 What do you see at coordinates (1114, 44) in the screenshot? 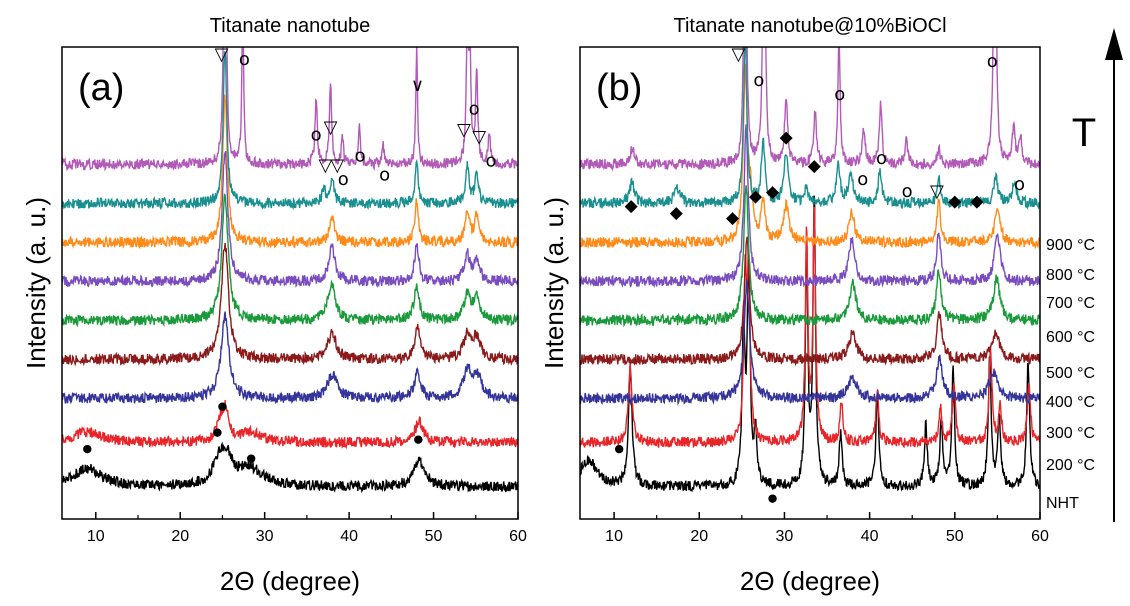
I see `arrow-up-icon` at bounding box center [1114, 44].